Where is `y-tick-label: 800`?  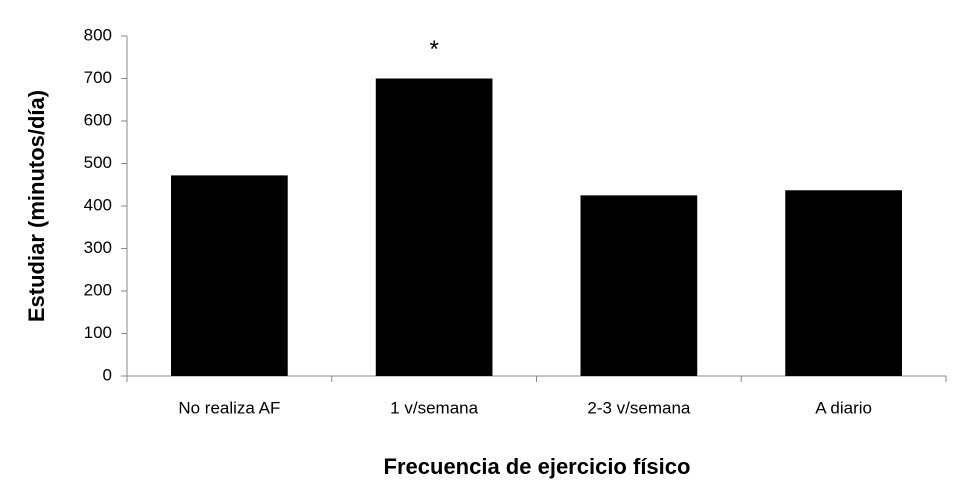
y-tick-label: 800 is located at coordinates (98, 34).